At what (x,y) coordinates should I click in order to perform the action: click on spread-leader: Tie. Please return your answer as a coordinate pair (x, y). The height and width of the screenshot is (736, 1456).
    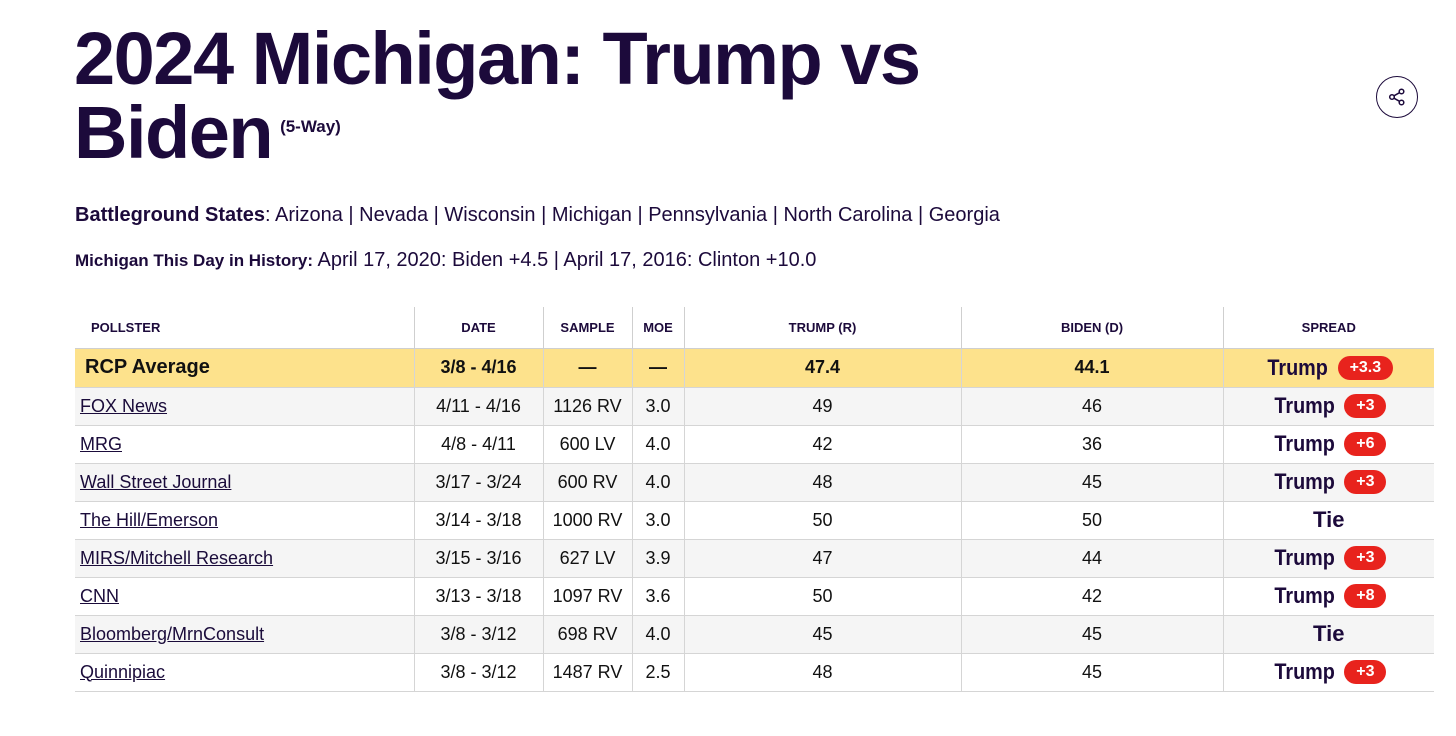
    Looking at the image, I should click on (1329, 633).